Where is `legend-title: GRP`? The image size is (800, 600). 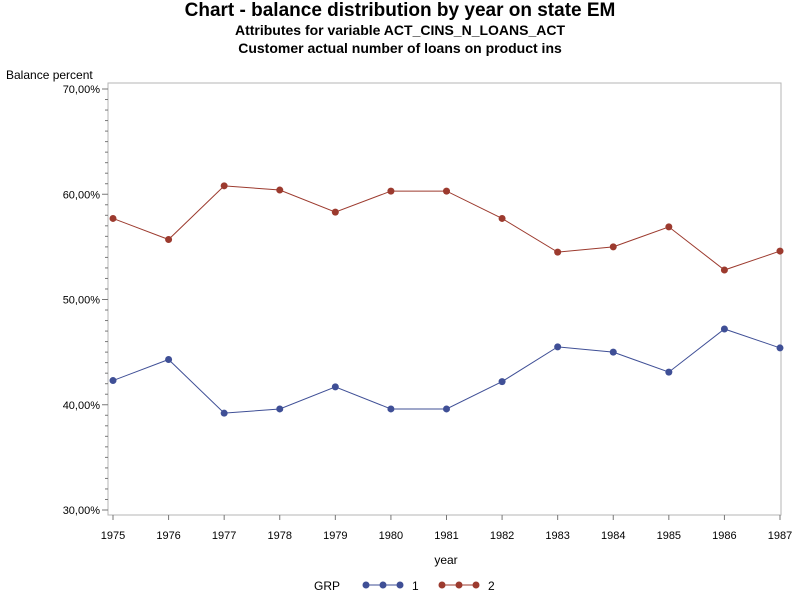
legend-title: GRP is located at coordinates (327, 586).